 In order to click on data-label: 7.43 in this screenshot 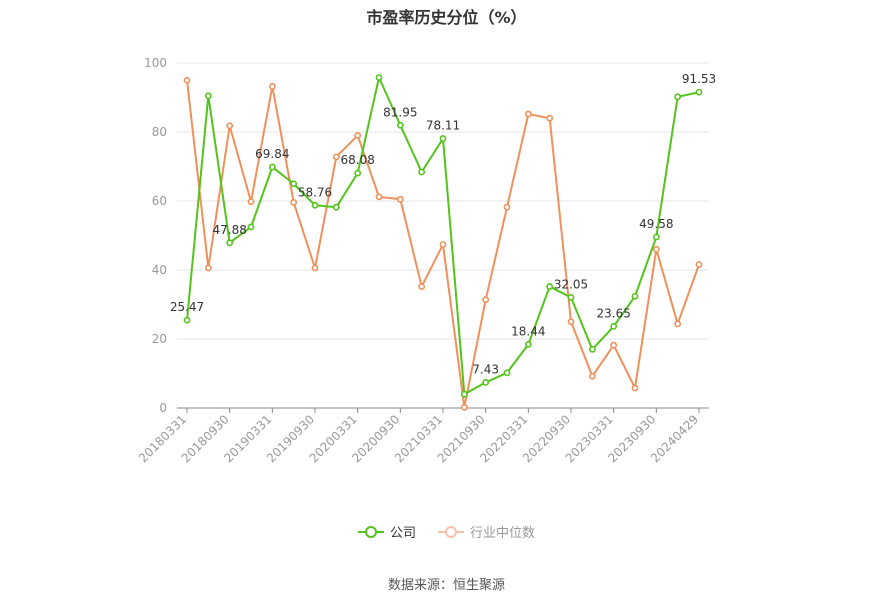, I will do `click(485, 369)`.